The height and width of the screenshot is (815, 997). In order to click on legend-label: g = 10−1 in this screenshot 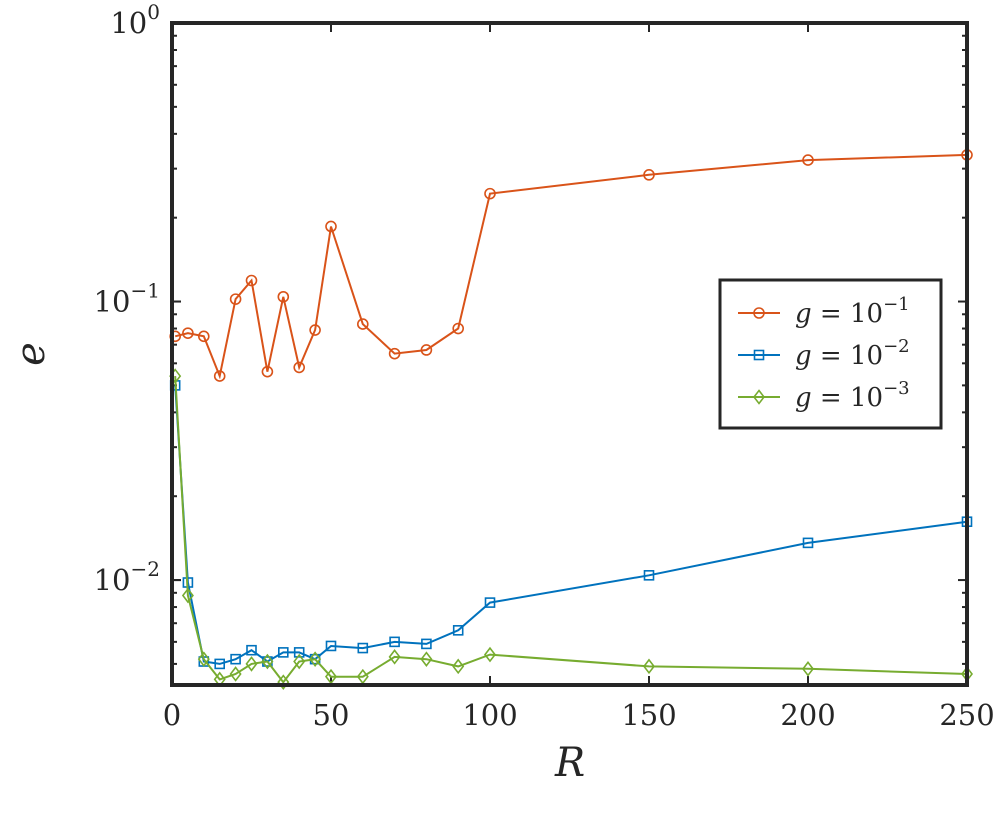, I will do `click(852, 311)`.